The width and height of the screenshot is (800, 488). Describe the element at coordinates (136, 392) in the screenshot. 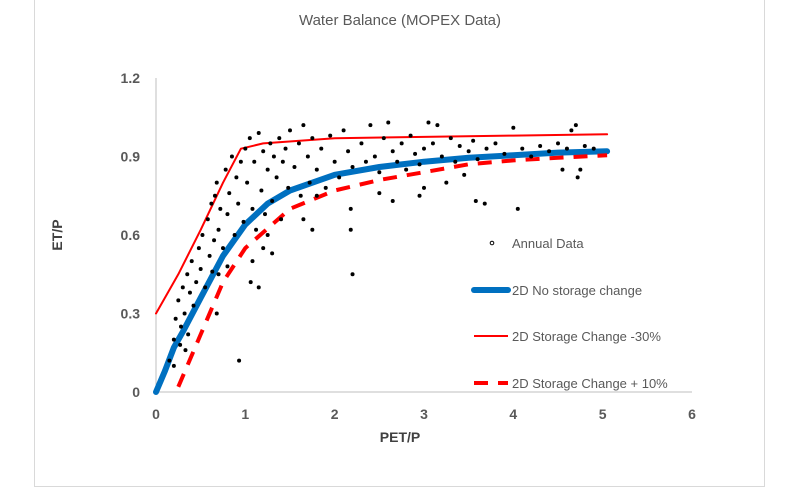

I see `y-tick-label: 0` at that location.